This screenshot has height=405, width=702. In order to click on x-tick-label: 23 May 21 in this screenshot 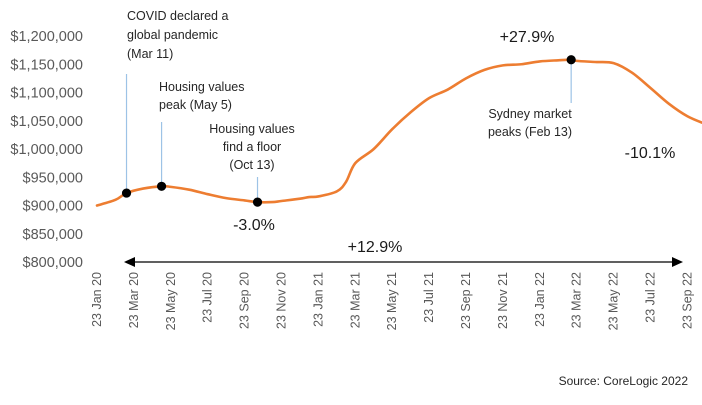, I will do `click(392, 301)`.